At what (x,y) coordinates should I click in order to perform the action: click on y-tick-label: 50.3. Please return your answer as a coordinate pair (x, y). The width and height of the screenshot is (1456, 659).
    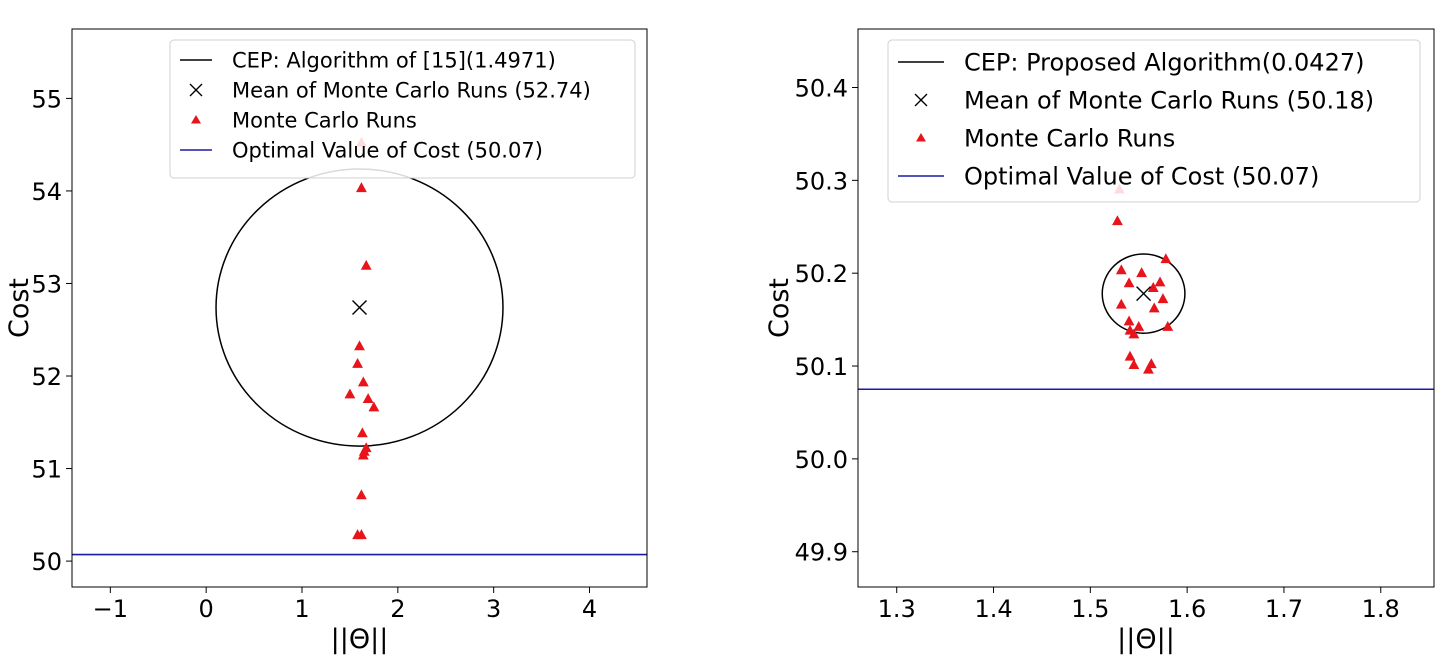
    Looking at the image, I should click on (821, 181).